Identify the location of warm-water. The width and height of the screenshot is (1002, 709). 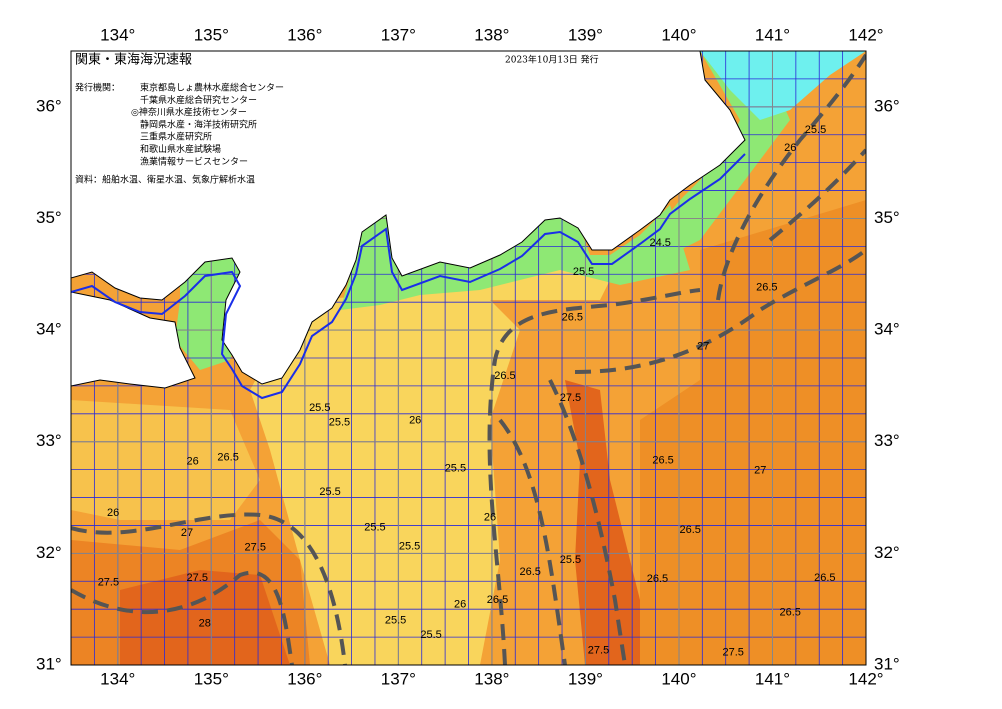
(753, 432).